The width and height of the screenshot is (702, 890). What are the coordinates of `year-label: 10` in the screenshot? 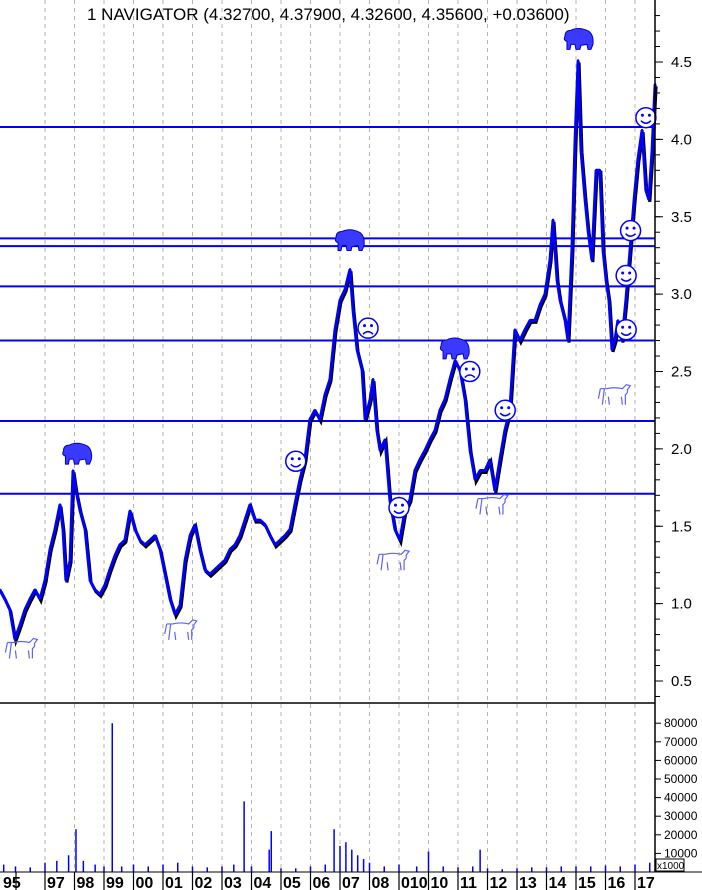 It's located at (440, 882).